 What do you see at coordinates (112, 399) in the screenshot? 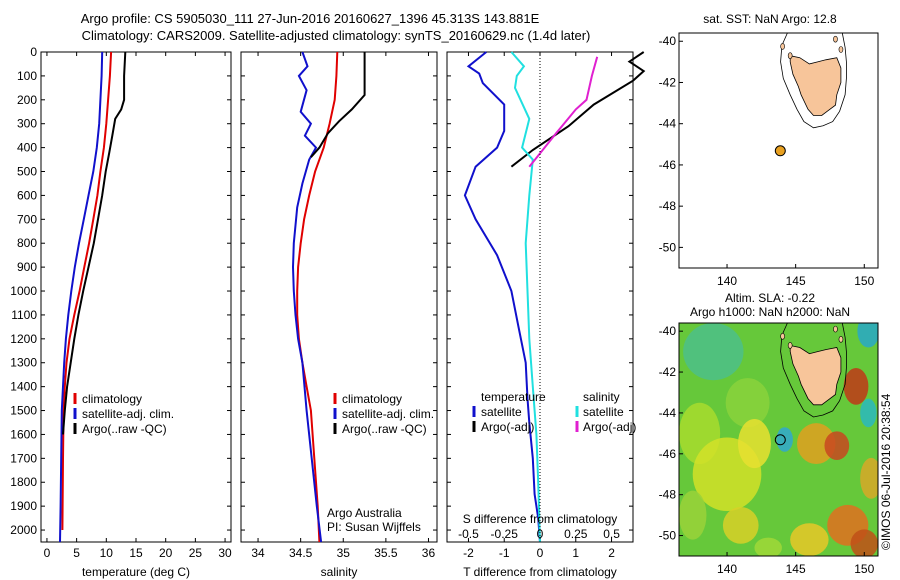
I see `temperature-legend-label: climatology` at bounding box center [112, 399].